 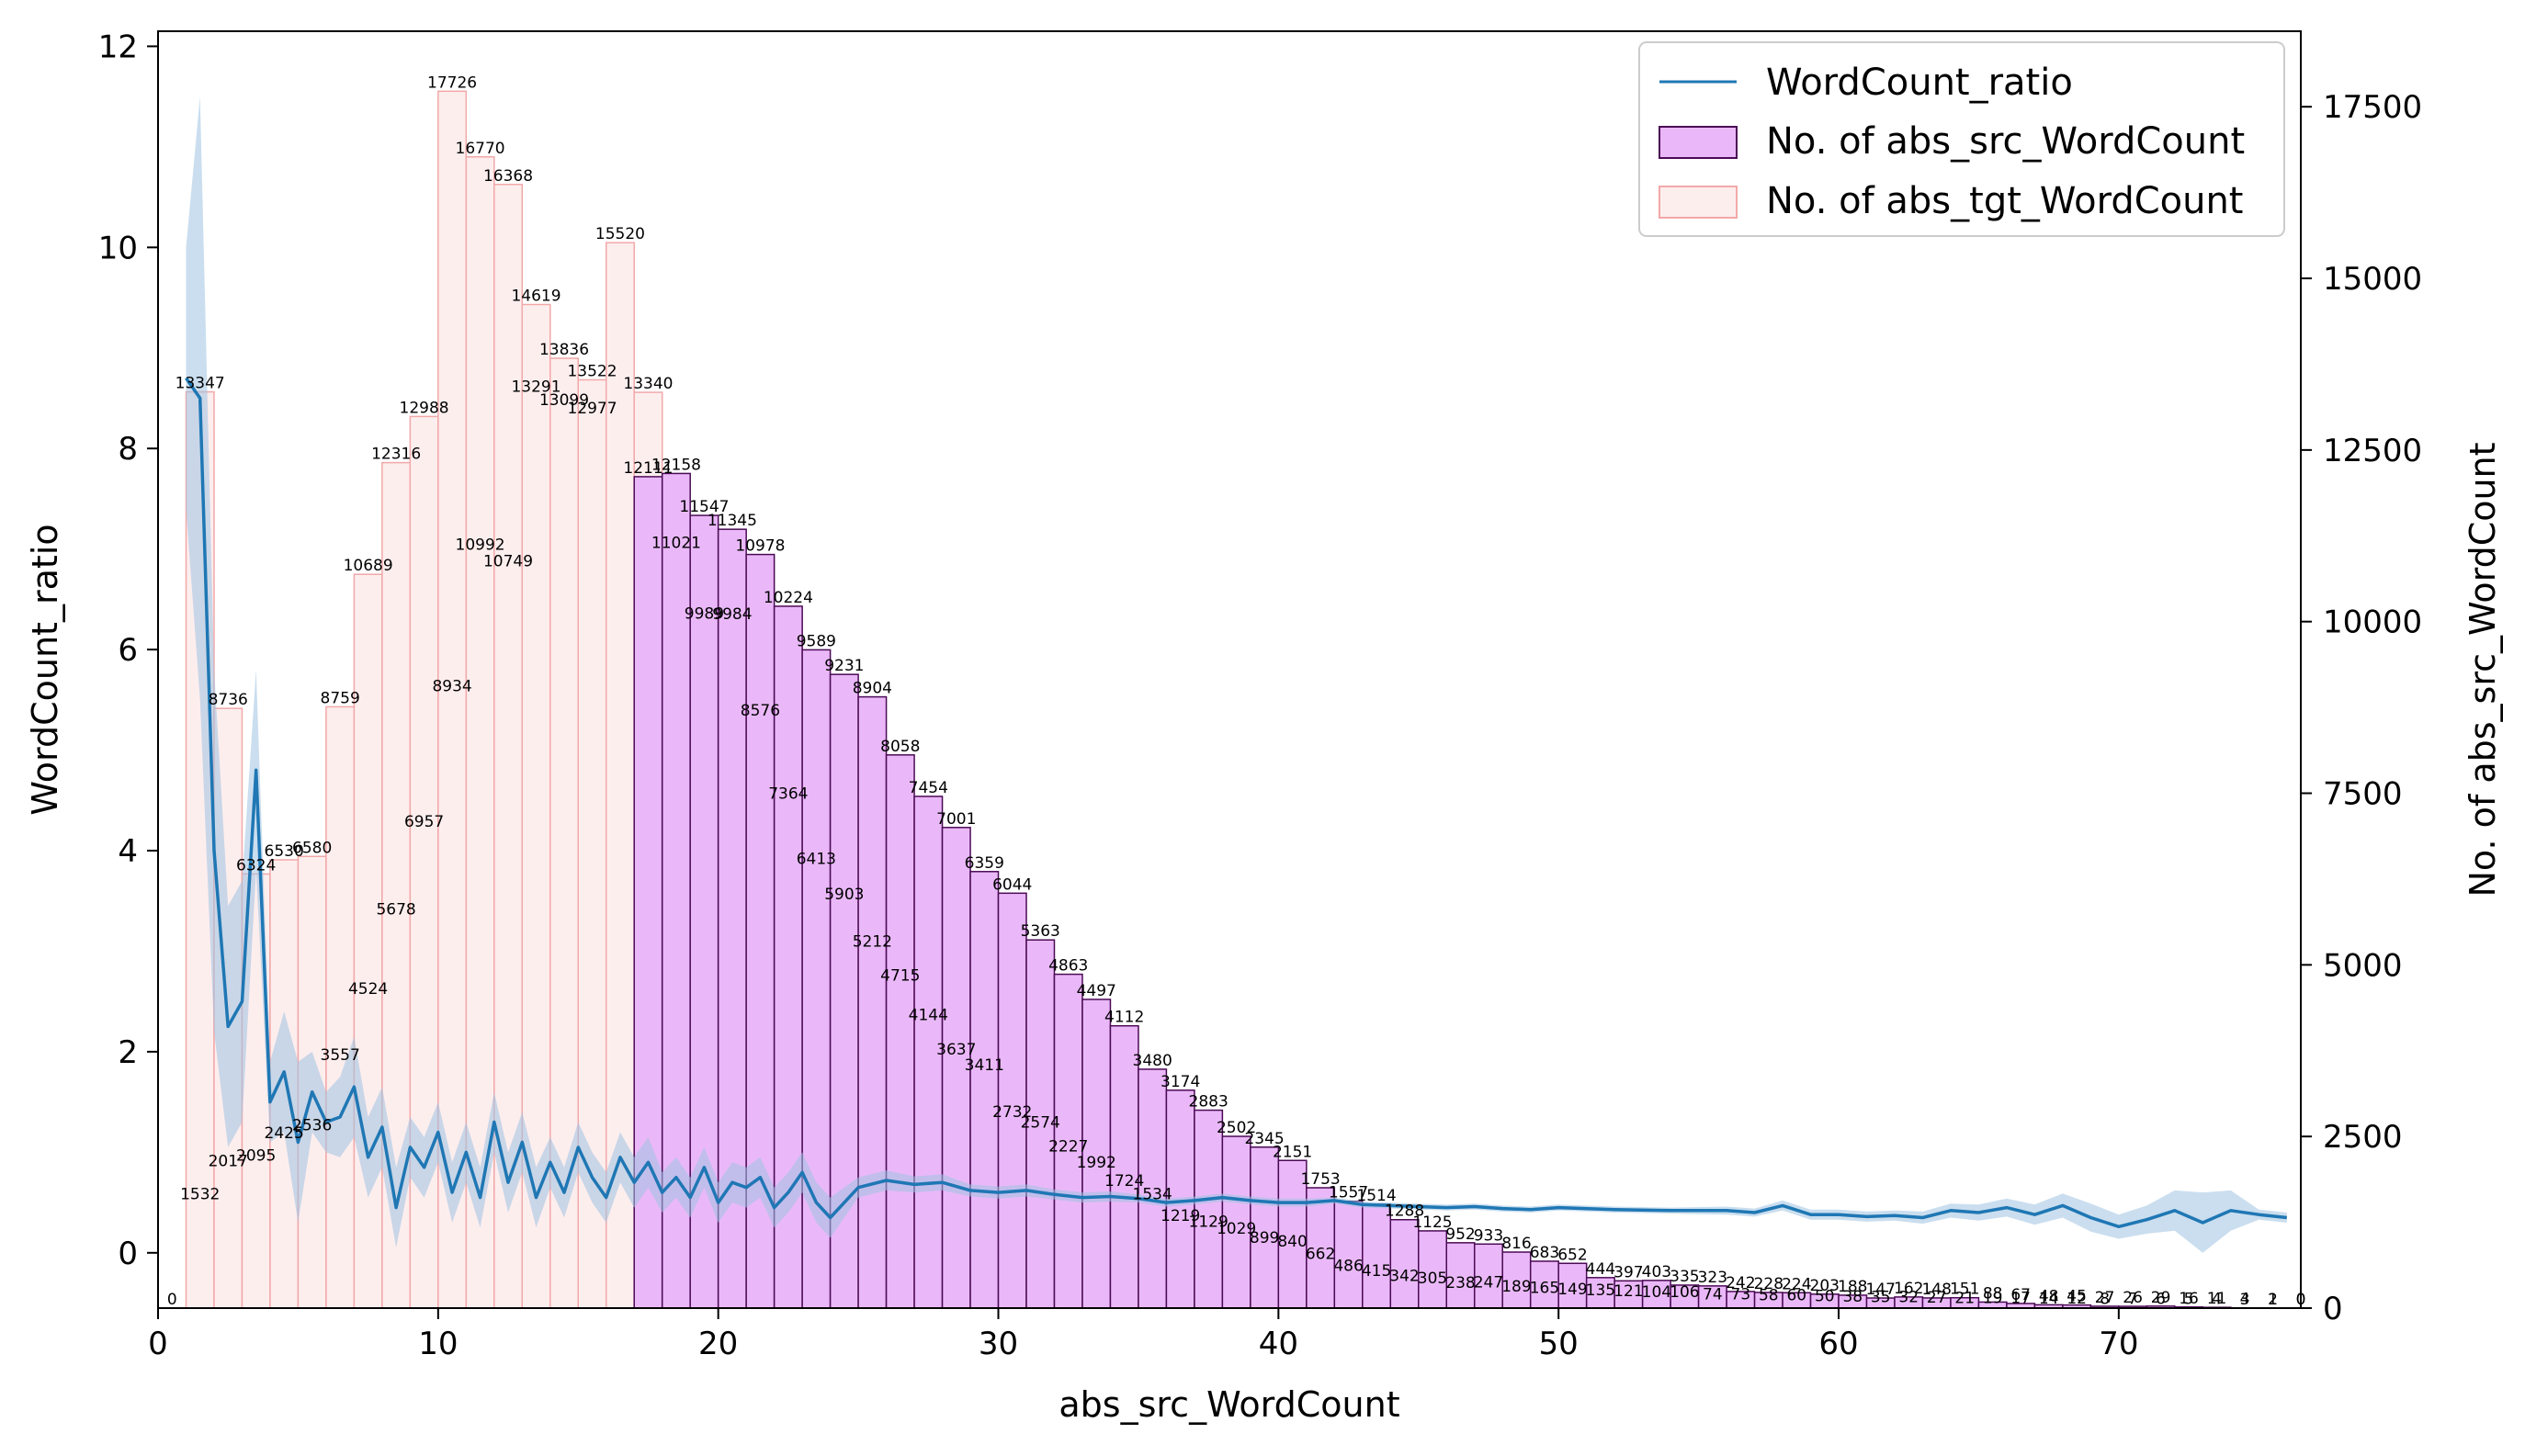 I want to click on y-tick-label-4: 4, so click(x=128, y=851).